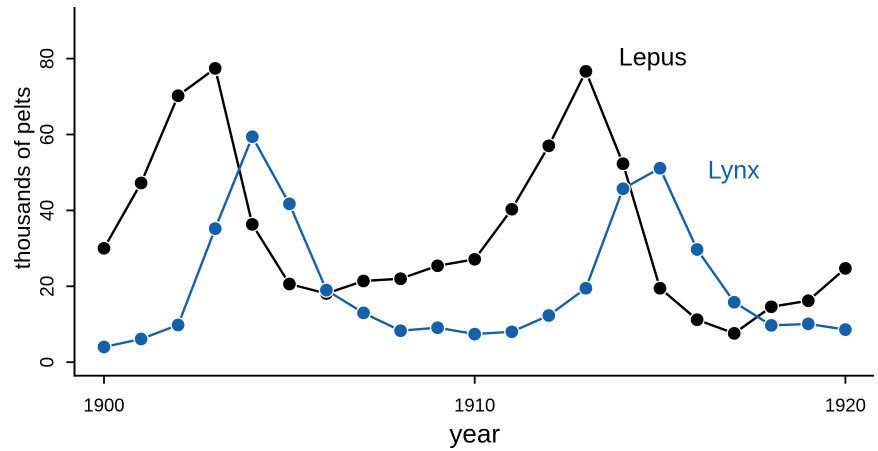 The height and width of the screenshot is (451, 878). Describe the element at coordinates (48, 286) in the screenshot. I see `svg-text: 20` at that location.